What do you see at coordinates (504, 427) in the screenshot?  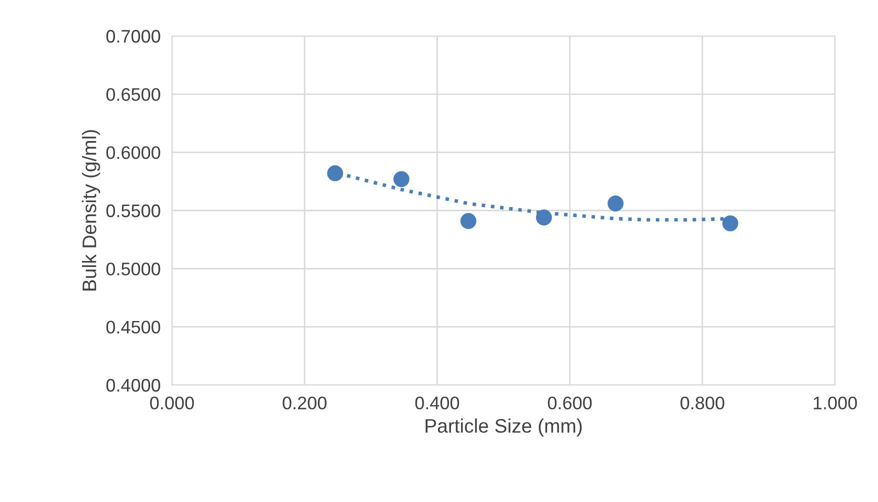 I see `x-axis-title: Particle Size (mm)` at bounding box center [504, 427].